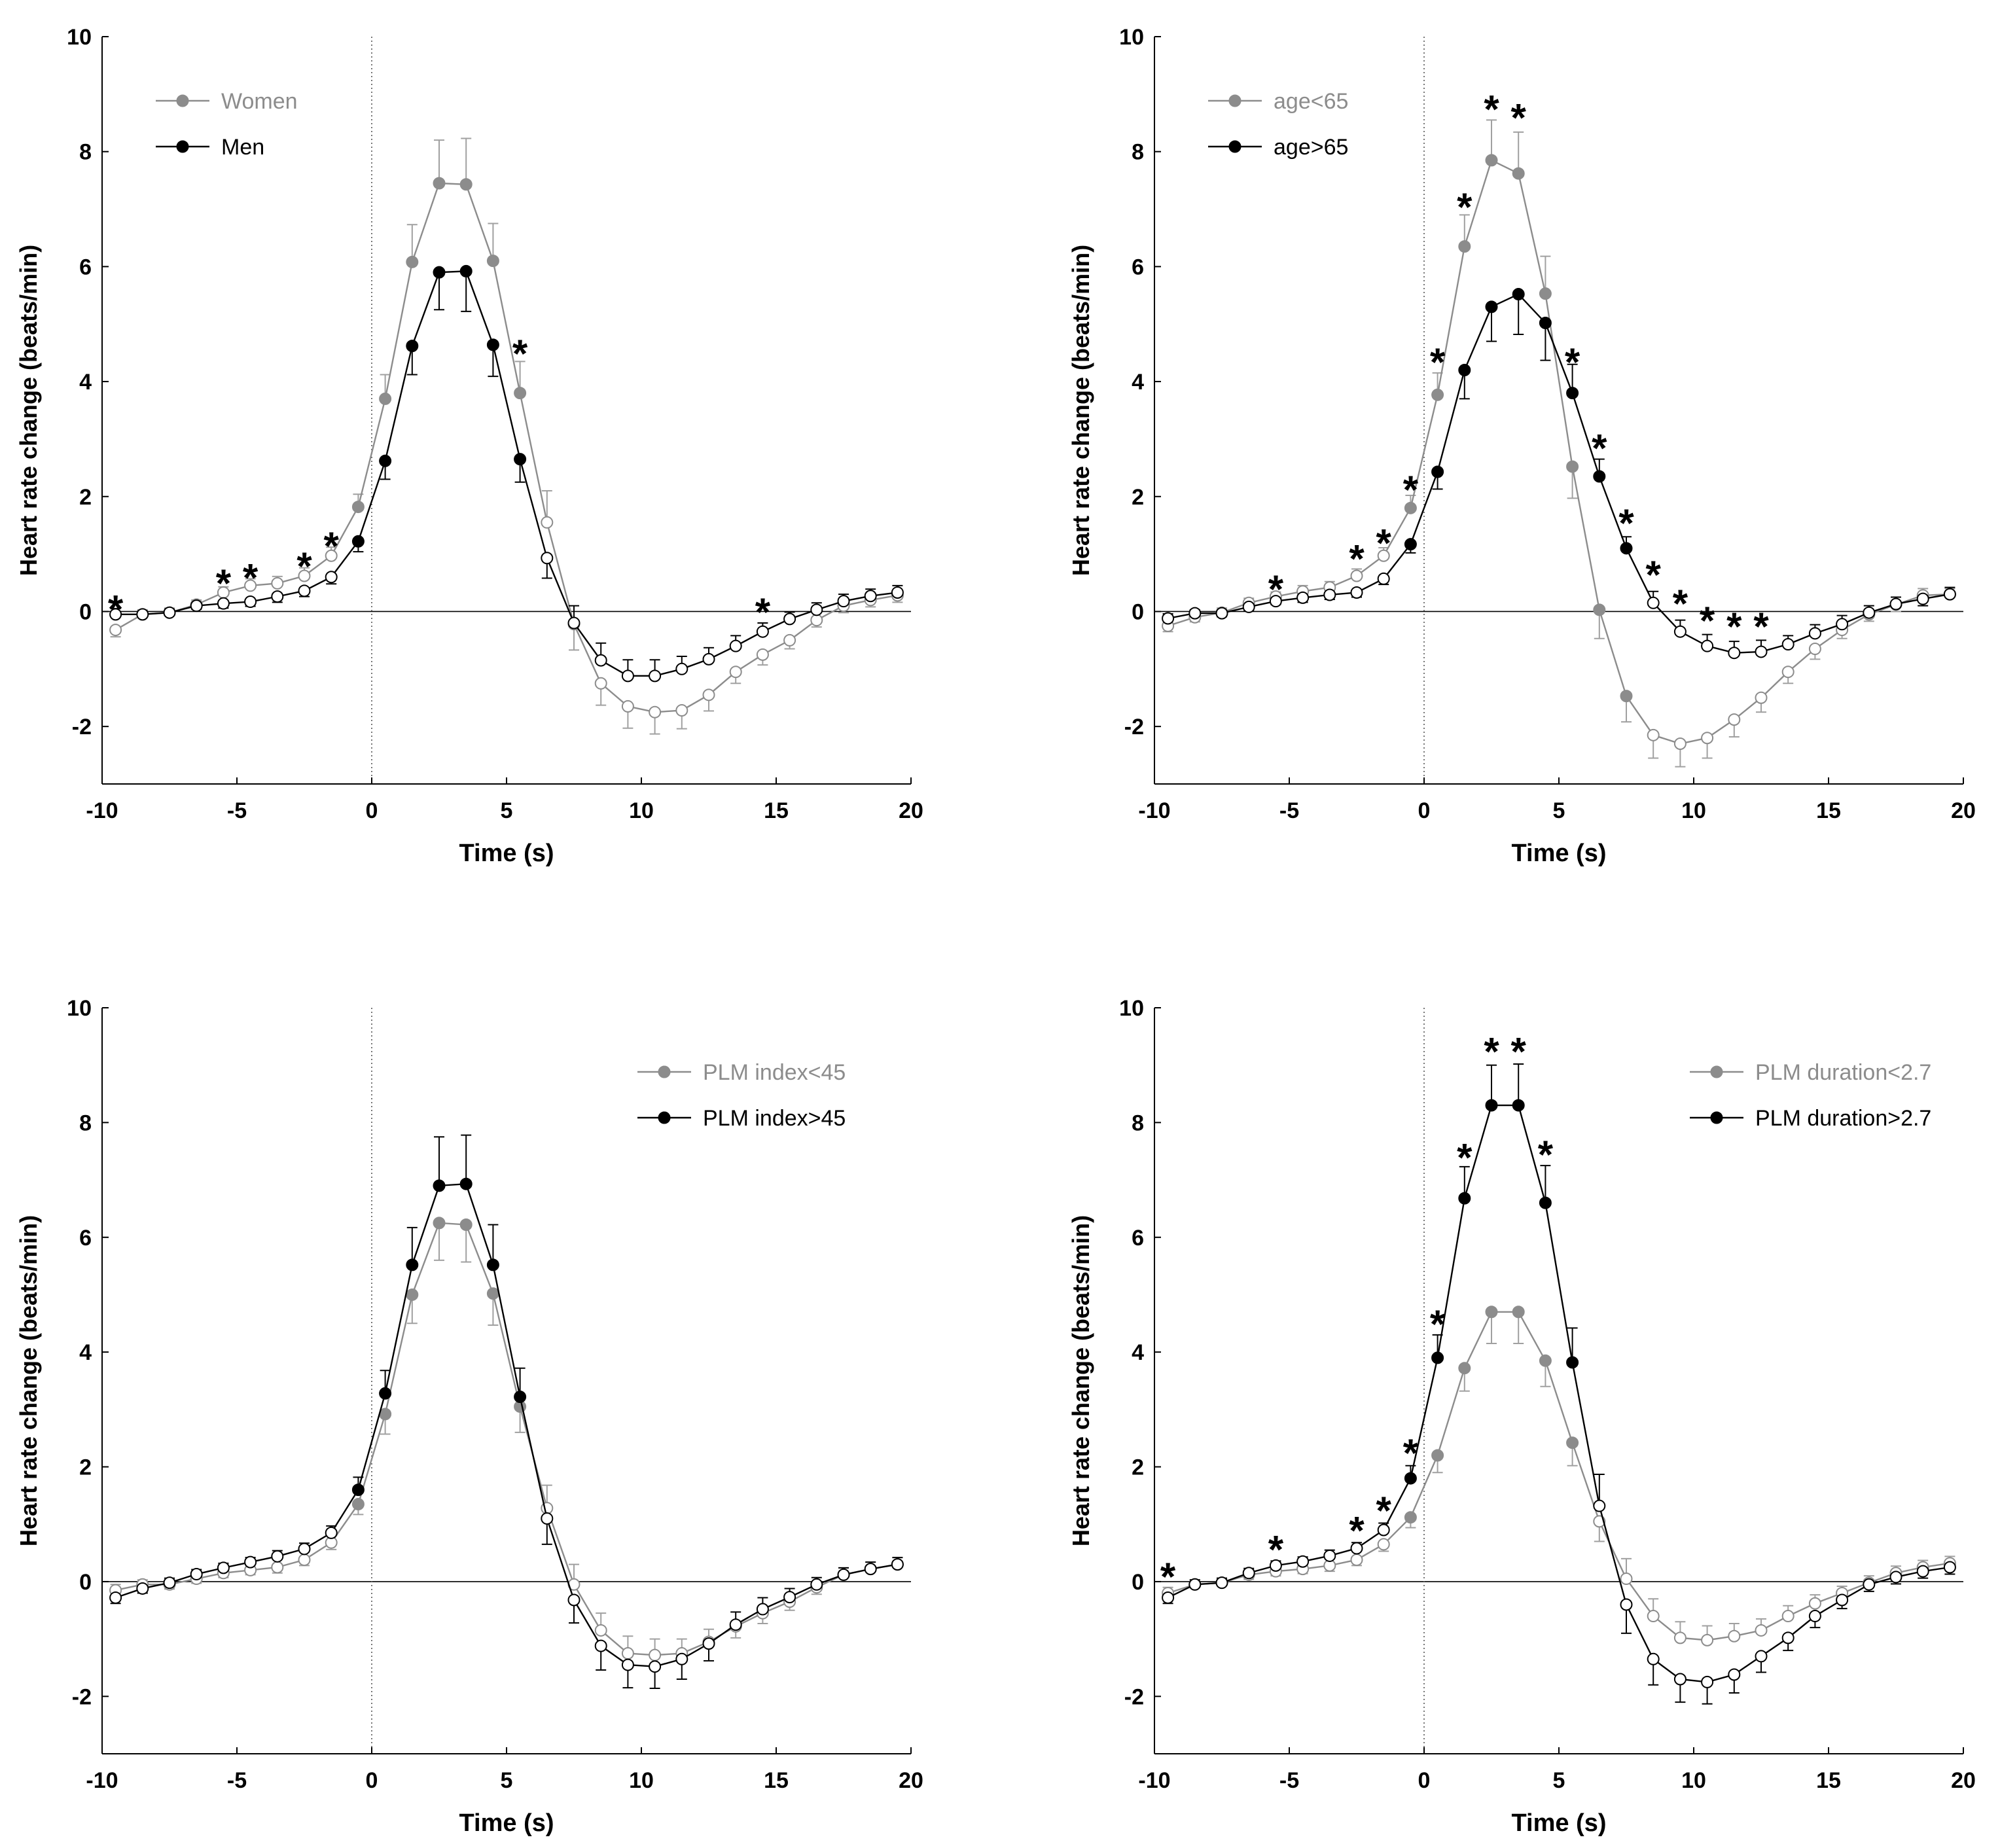  I want to click on legend-entry: PLM duration<2.7, so click(1810, 1072).